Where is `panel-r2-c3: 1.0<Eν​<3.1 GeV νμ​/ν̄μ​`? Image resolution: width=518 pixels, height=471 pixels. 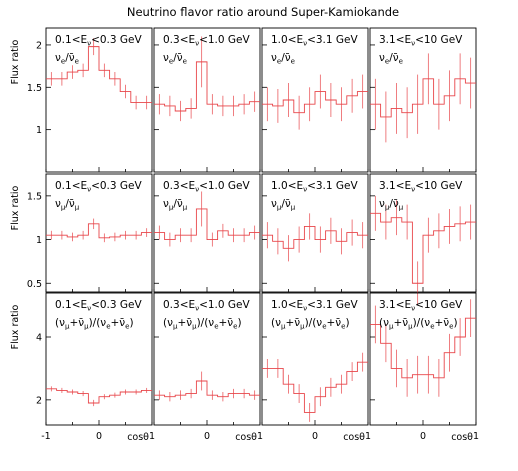 panel-r2-c3: 1.0<Eν​<3.1 GeV νμ​/ν̄μ​ is located at coordinates (315, 233).